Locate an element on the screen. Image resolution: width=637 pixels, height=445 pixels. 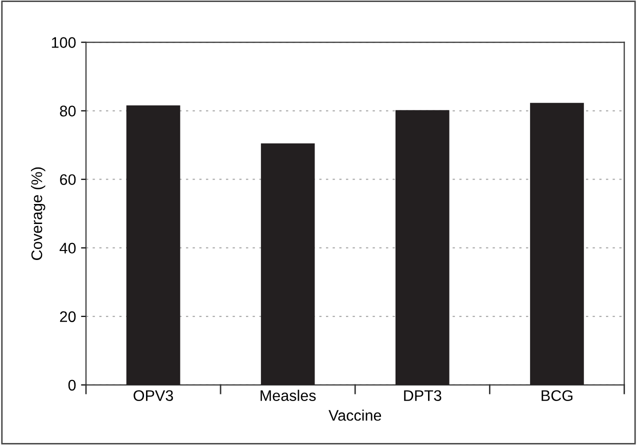
y-axis-title: Coverage (%) is located at coordinates (38, 213).